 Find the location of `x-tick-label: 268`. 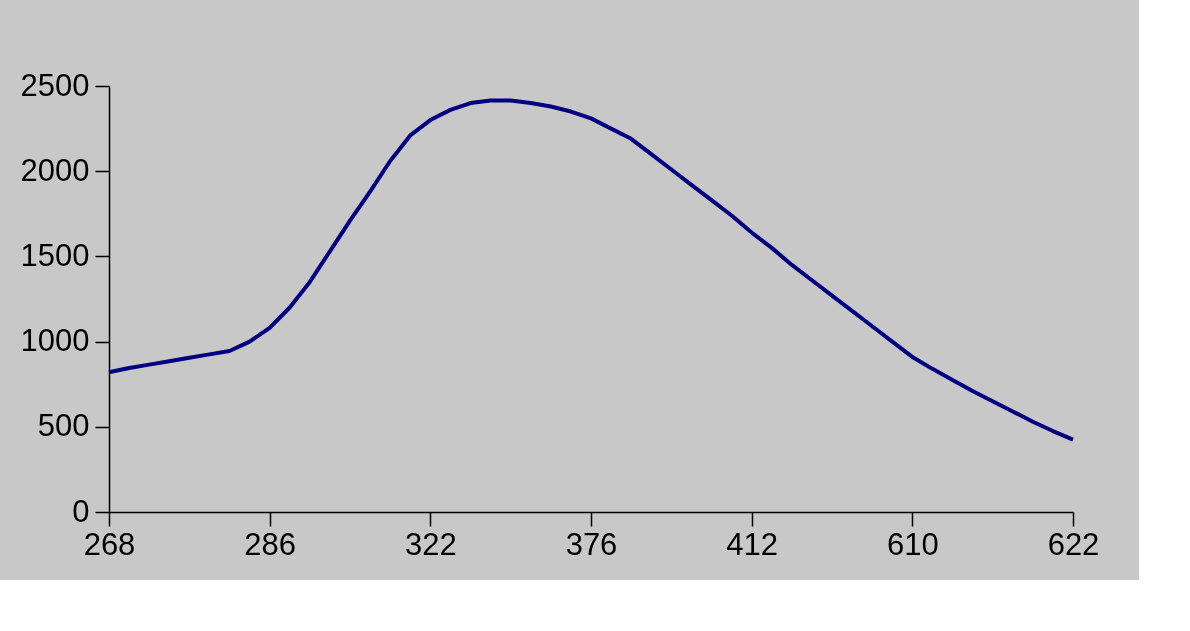

x-tick-label: 268 is located at coordinates (109, 544).